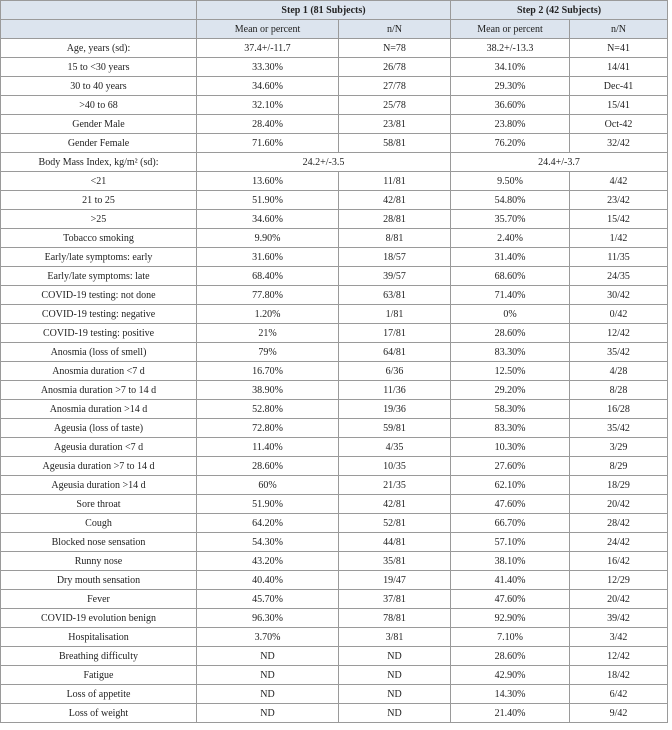 This screenshot has height=730, width=672. What do you see at coordinates (98, 219) in the screenshot?
I see `row-label: >25` at bounding box center [98, 219].